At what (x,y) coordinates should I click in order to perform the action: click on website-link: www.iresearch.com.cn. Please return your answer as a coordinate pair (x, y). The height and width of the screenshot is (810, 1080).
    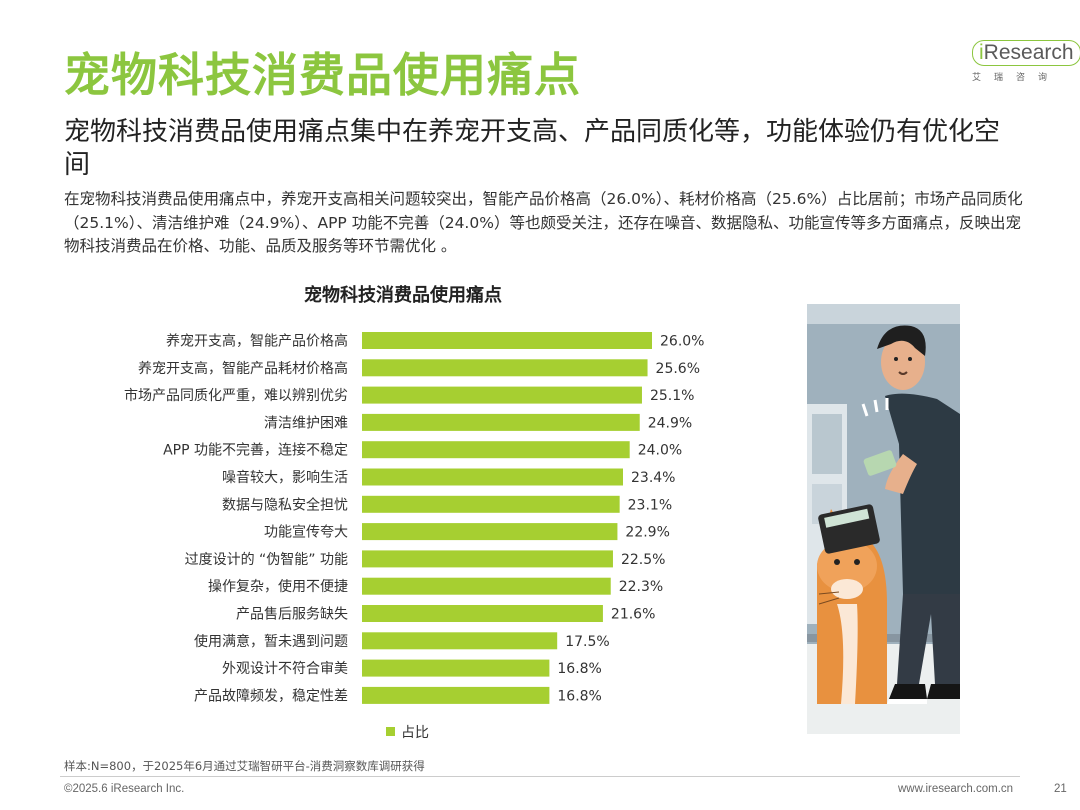
    Looking at the image, I should click on (956, 789).